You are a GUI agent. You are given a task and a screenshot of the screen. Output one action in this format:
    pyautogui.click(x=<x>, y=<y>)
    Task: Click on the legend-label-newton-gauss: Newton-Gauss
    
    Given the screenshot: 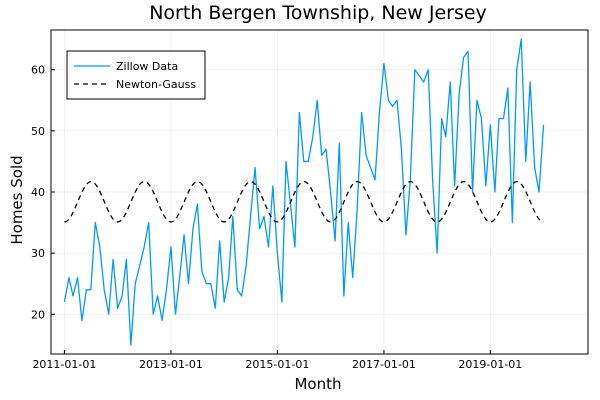 What is the action you would take?
    pyautogui.click(x=156, y=84)
    